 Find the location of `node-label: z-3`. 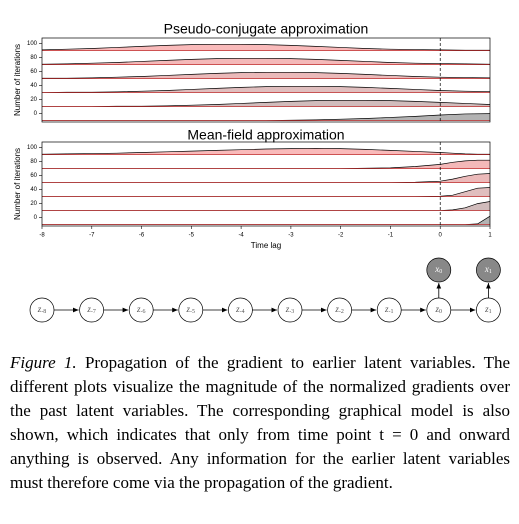

node-label: z-3 is located at coordinates (290, 309).